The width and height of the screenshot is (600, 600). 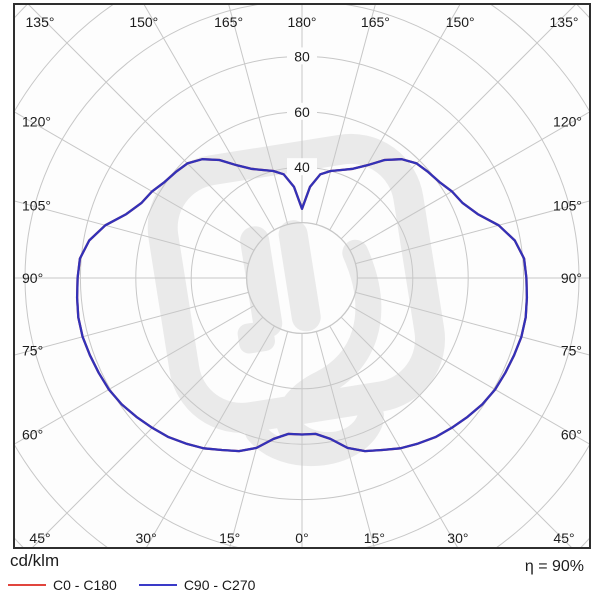 What do you see at coordinates (27, 585) in the screenshot?
I see `legend-line-c0-c180` at bounding box center [27, 585].